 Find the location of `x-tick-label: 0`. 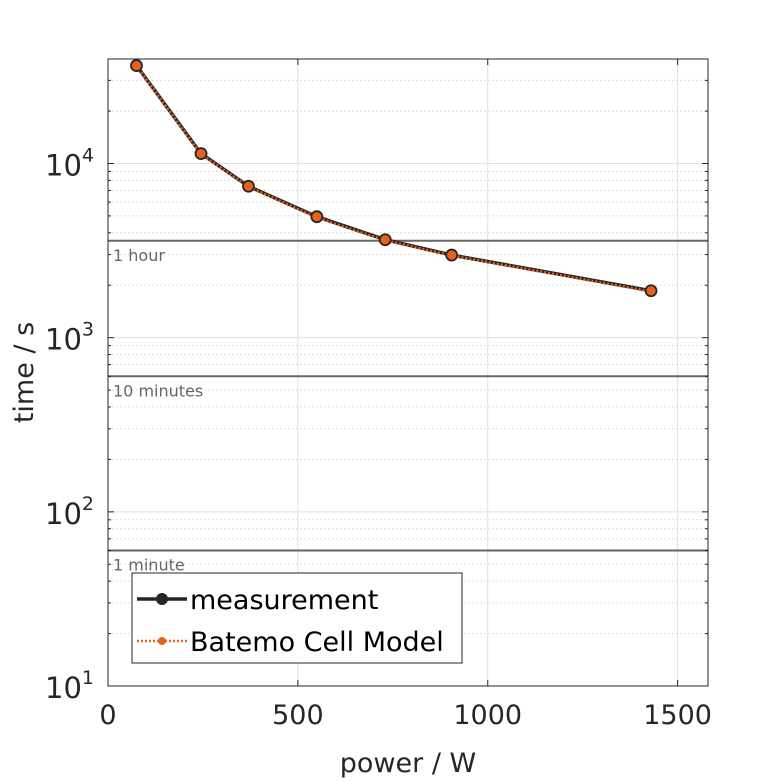

x-tick-label: 0 is located at coordinates (107, 715).